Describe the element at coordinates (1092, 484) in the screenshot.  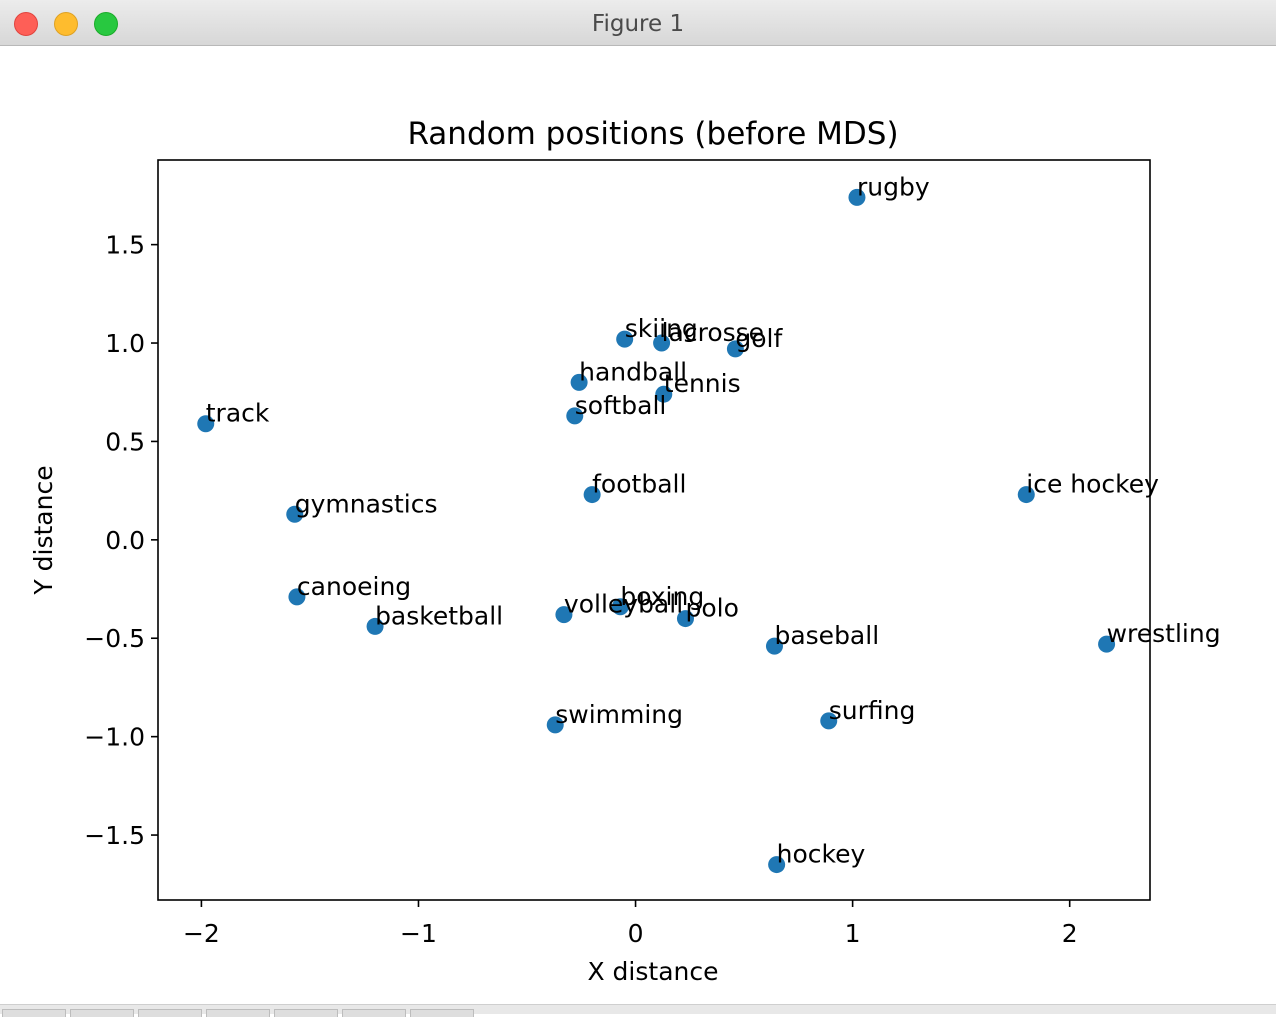
I see `point-label: ice hockey` at that location.